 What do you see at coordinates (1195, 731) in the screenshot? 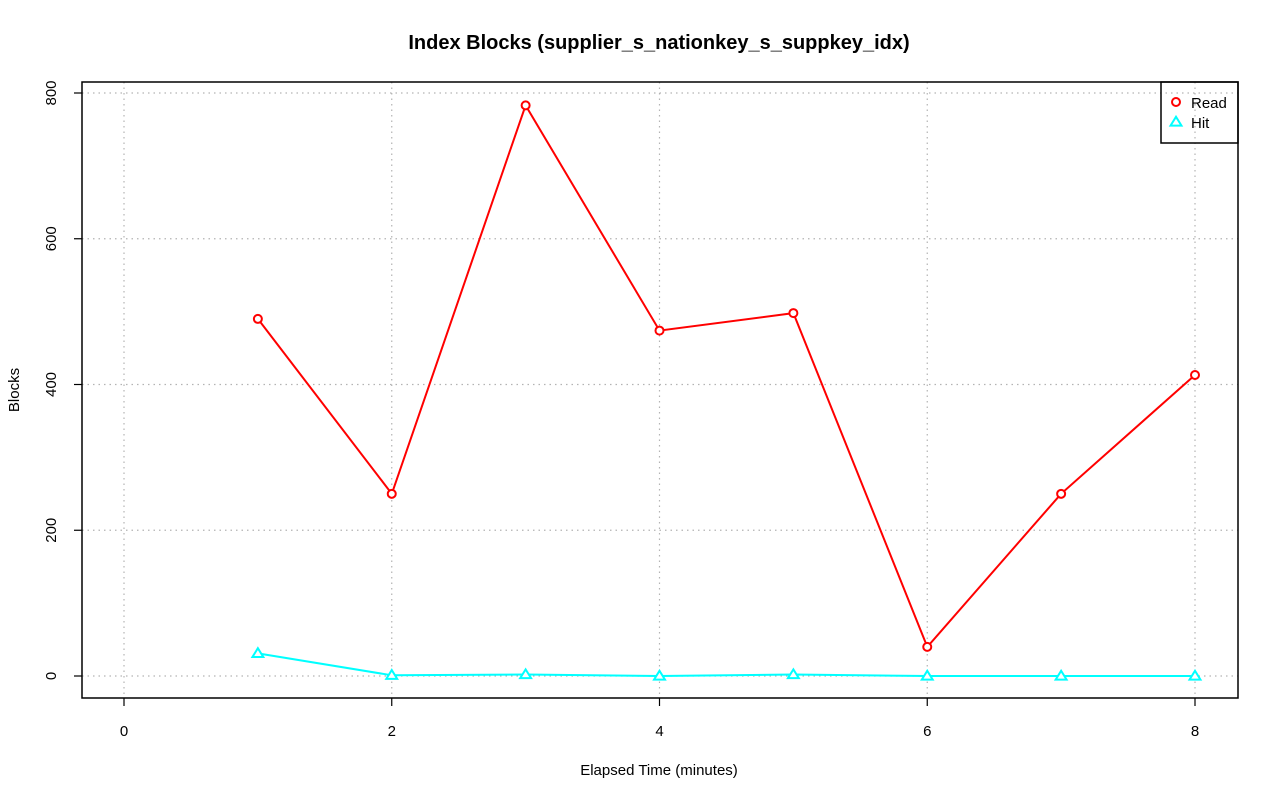
I see `x-tick-label: 8` at bounding box center [1195, 731].